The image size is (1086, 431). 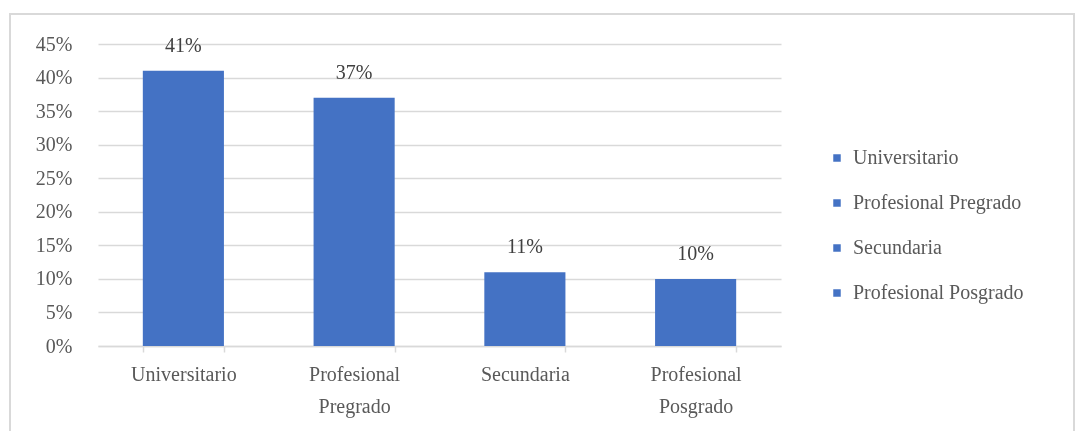 What do you see at coordinates (184, 373) in the screenshot?
I see `x-tick-label: Universitario` at bounding box center [184, 373].